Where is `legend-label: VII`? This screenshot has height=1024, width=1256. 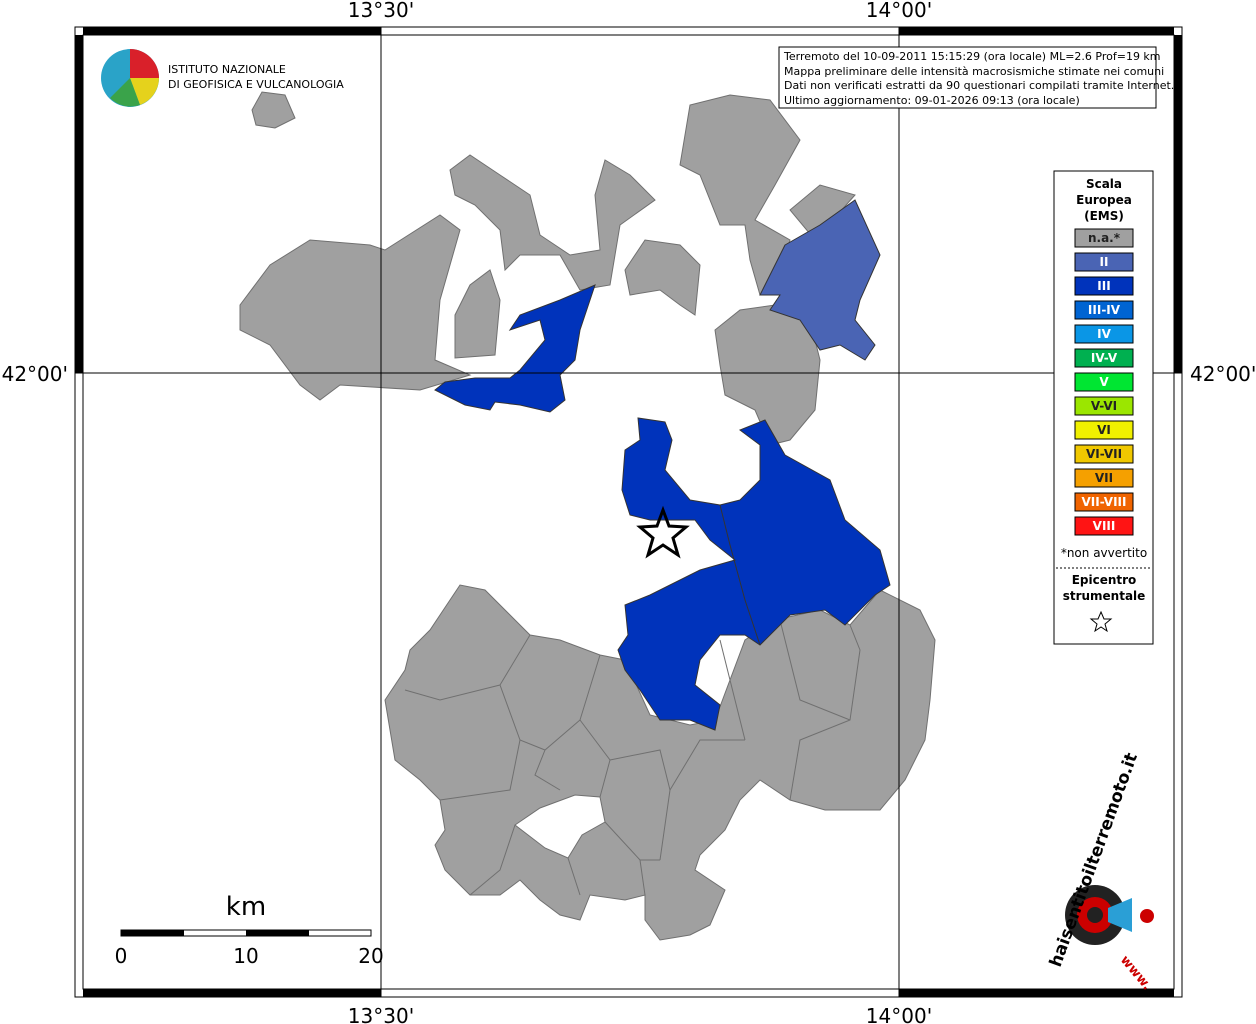
legend-label: VII is located at coordinates (1104, 478).